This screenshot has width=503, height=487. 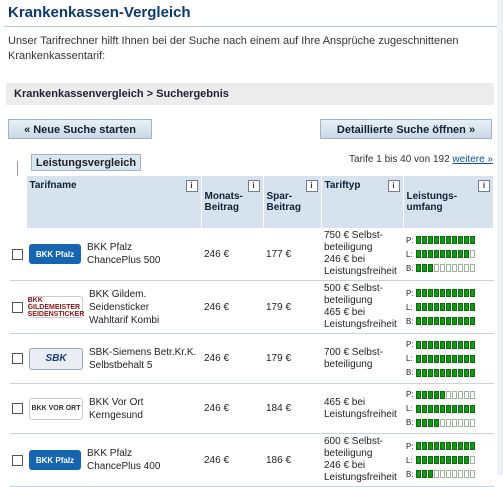 I want to click on header-monatsbeitrag: Monats- Beitrag i, so click(x=232, y=202).